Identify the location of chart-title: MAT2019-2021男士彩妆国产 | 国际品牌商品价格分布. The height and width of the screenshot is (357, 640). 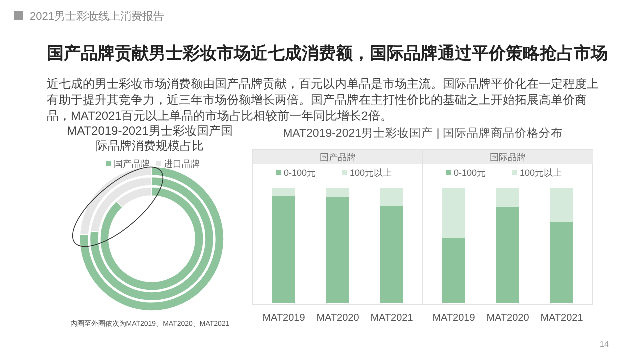
(423, 133).